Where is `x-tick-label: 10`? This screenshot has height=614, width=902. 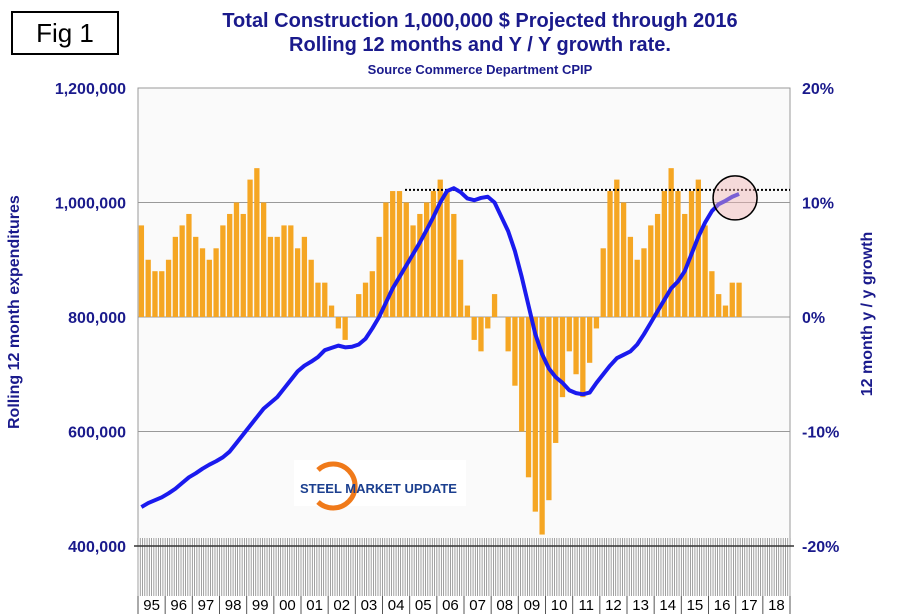
x-tick-label: 10 is located at coordinates (559, 605).